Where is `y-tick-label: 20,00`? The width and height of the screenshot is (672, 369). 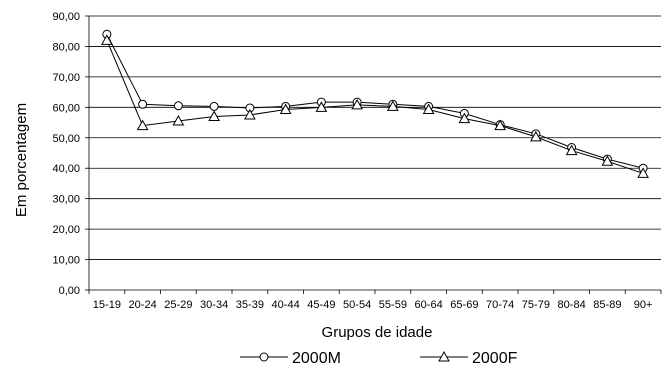
y-tick-label: 20,00 is located at coordinates (66, 230).